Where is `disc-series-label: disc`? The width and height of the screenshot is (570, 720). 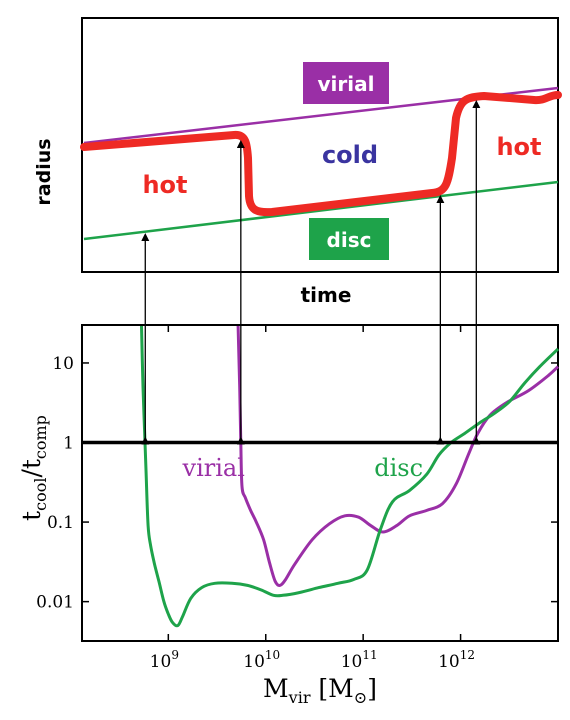
disc-series-label: disc is located at coordinates (398, 468).